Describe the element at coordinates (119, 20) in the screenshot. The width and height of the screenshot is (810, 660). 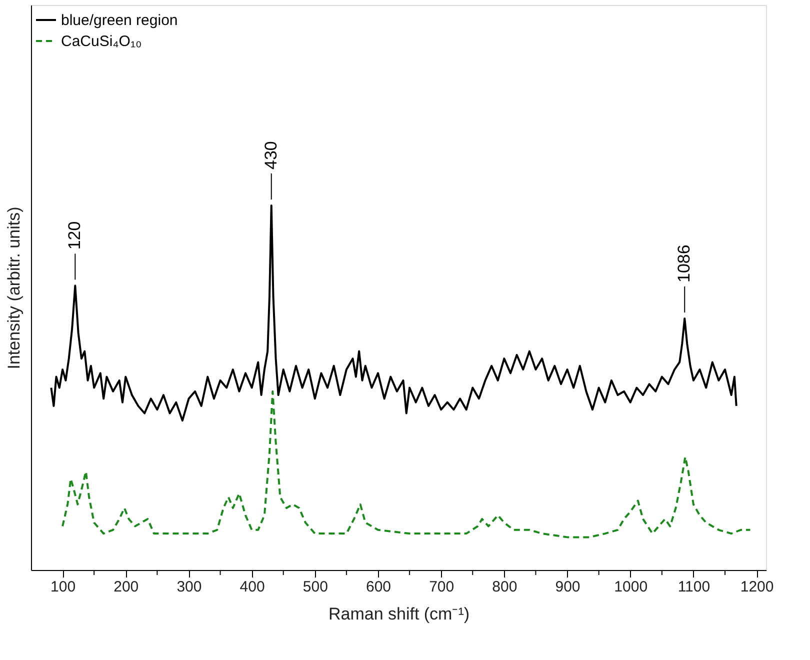
I see `legend-label: blue/green region` at that location.